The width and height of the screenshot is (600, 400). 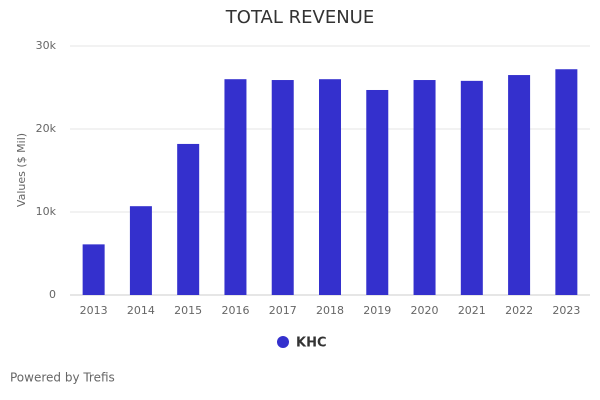 What do you see at coordinates (21, 170) in the screenshot?
I see `y-axis-label: Values ($ Mil)` at bounding box center [21, 170].